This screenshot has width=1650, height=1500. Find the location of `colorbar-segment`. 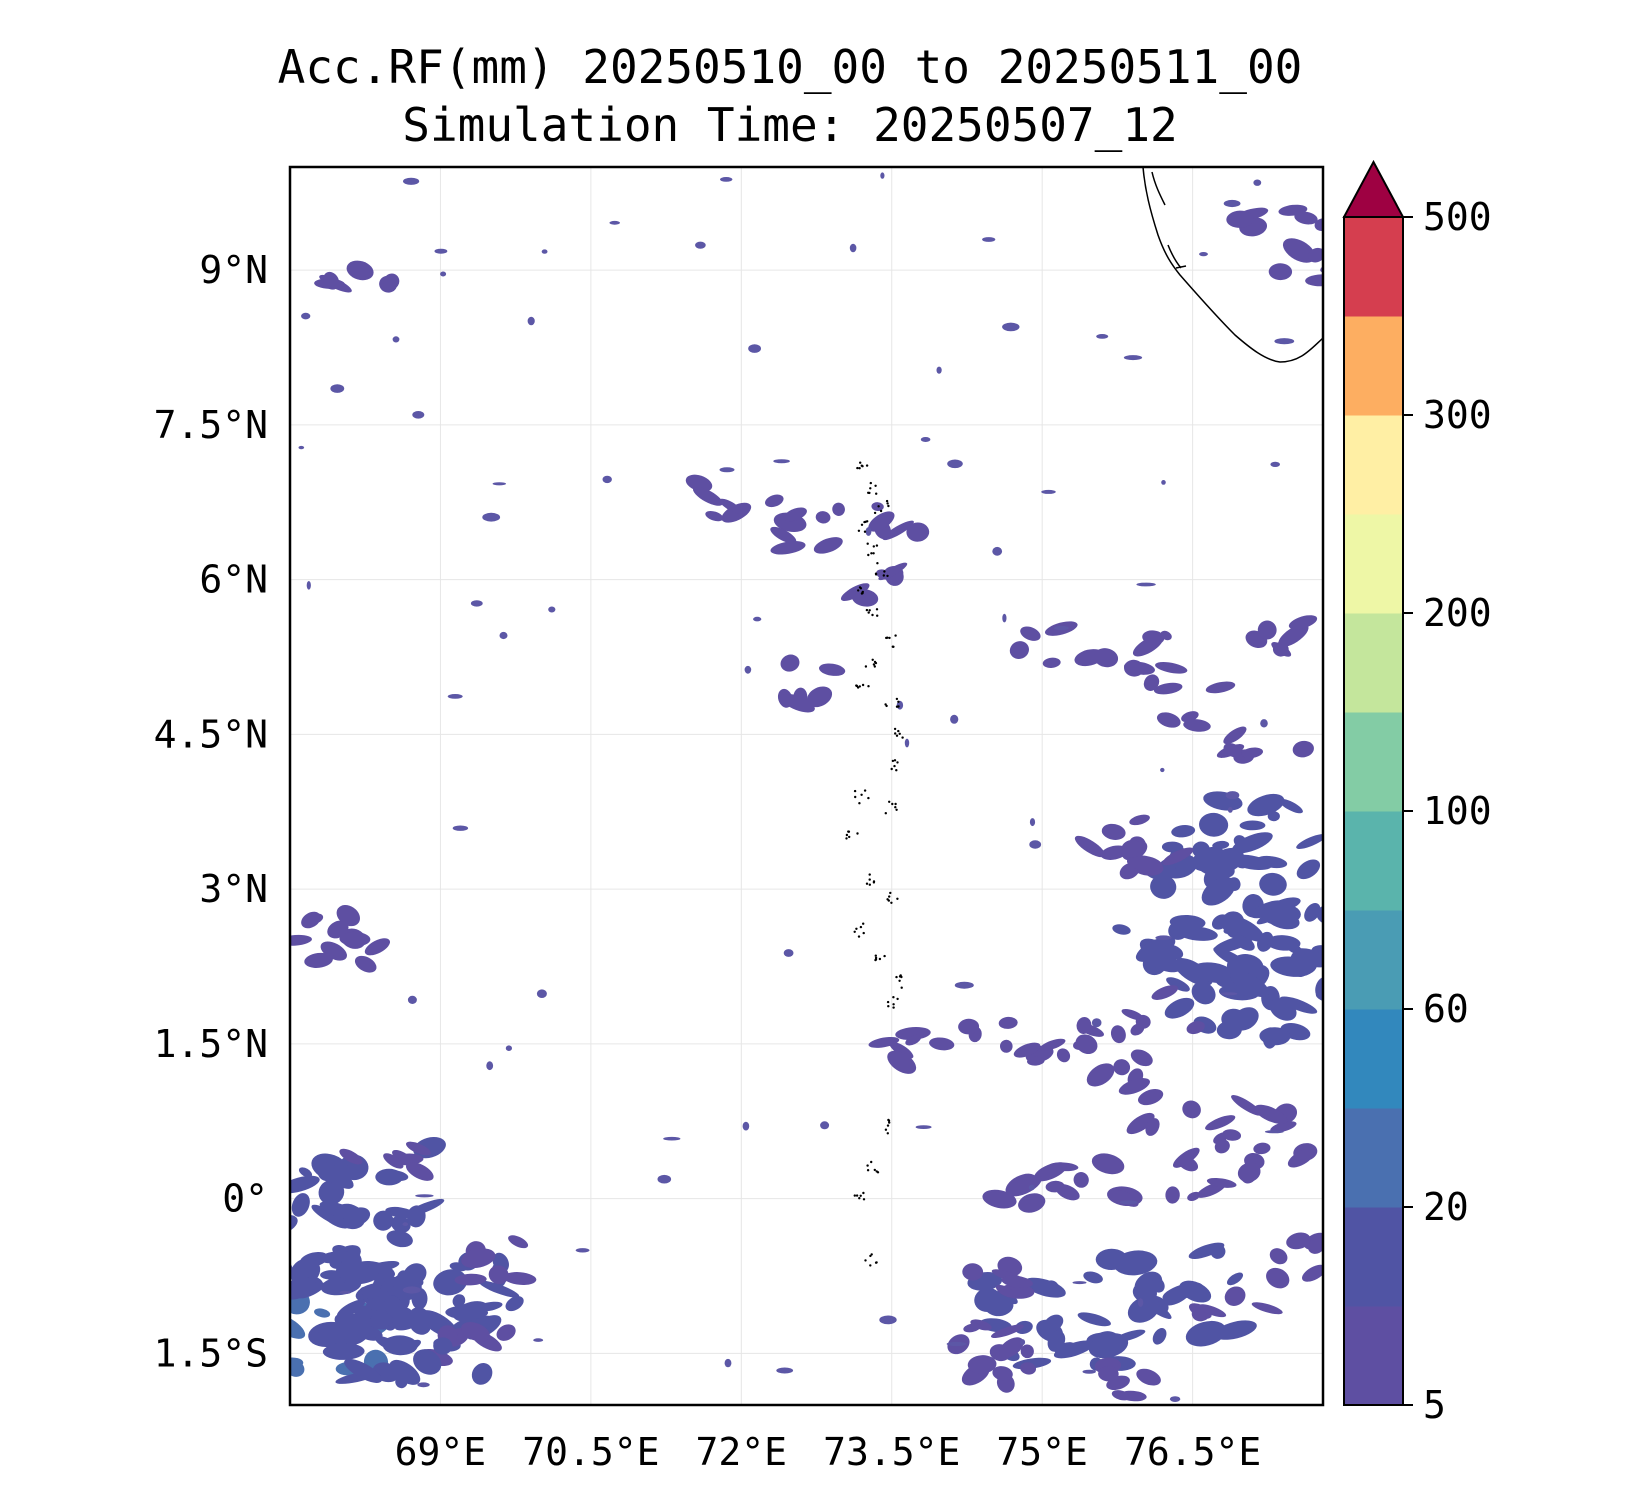

colorbar-segment is located at coordinates (1373, 762).